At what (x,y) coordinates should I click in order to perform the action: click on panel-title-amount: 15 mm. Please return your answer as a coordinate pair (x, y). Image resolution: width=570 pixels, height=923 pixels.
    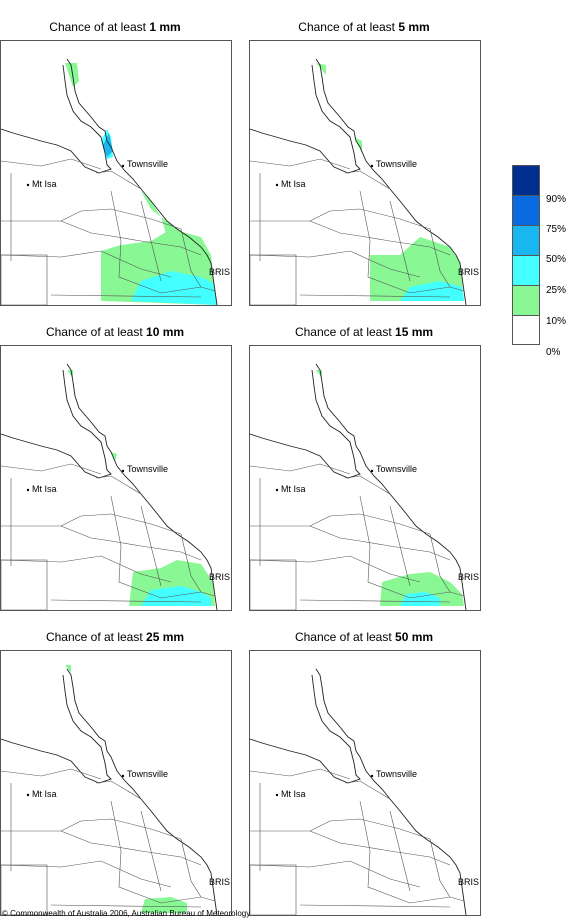
    Looking at the image, I should click on (414, 332).